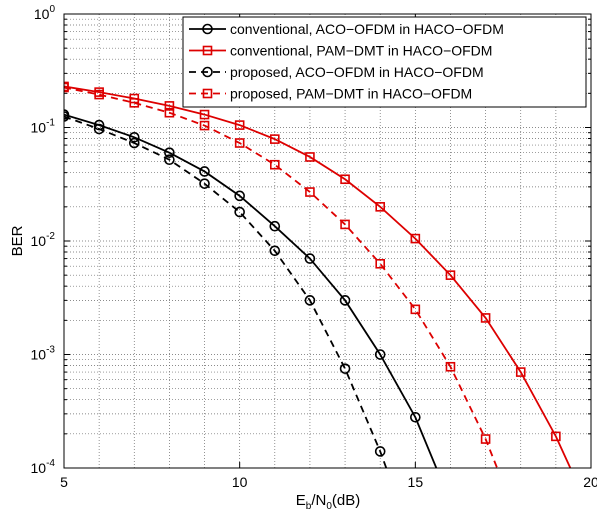  Describe the element at coordinates (351, 94) in the screenshot. I see `legend-entry: proposed, PAM−DMT in HACO−OFDM` at that location.